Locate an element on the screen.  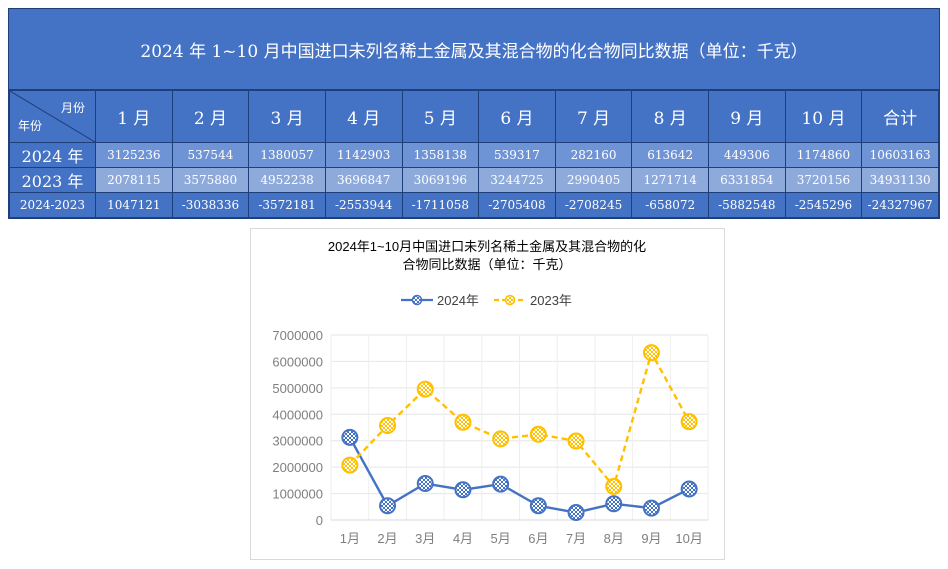
table-cell: 1358138 is located at coordinates (440, 155).